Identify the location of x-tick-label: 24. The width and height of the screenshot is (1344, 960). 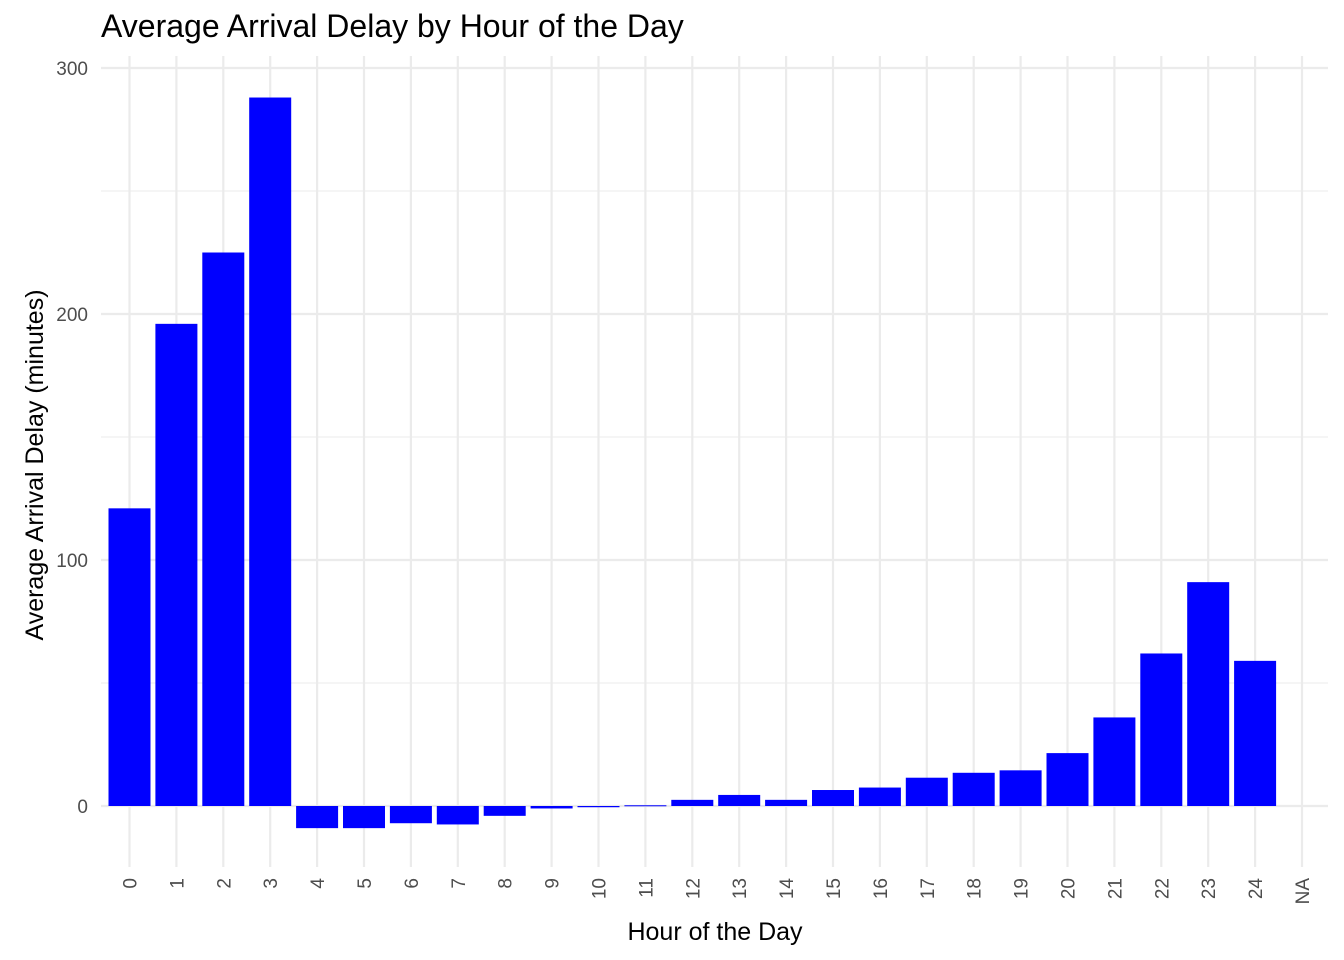
(1256, 889).